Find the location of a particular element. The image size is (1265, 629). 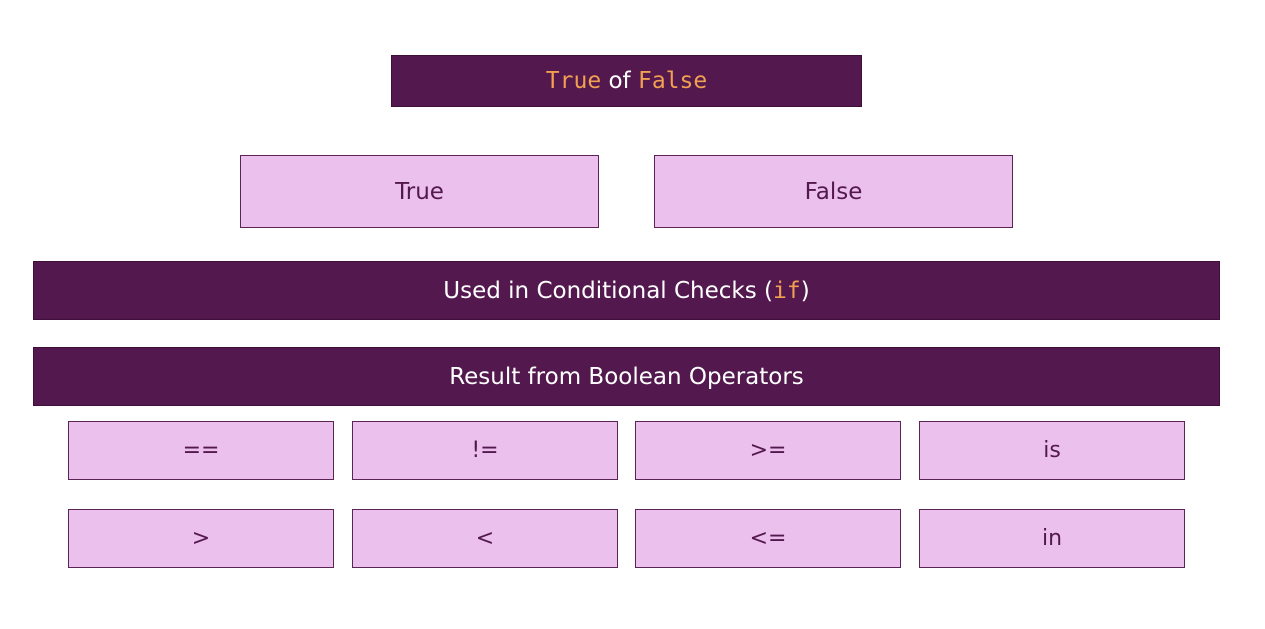

boolean-operators-banner: Result from Boolean Operators is located at coordinates (626, 376).